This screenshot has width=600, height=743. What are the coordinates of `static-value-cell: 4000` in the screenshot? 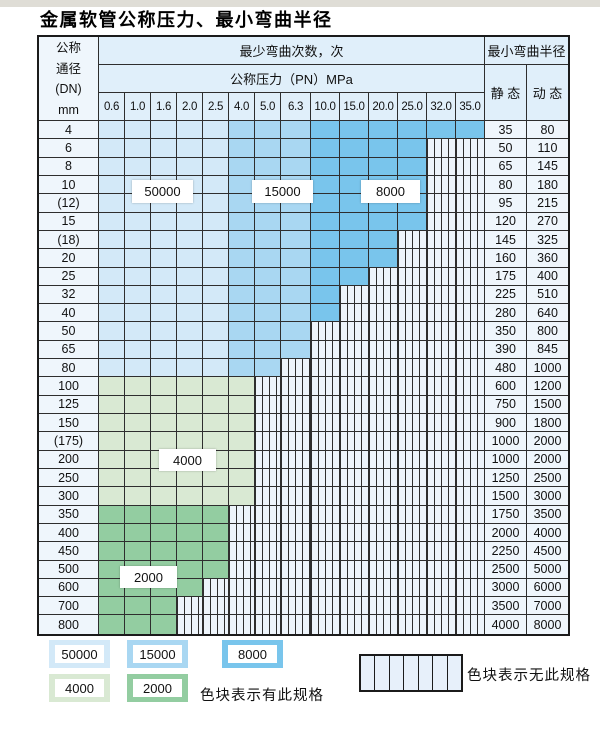 It's located at (506, 624).